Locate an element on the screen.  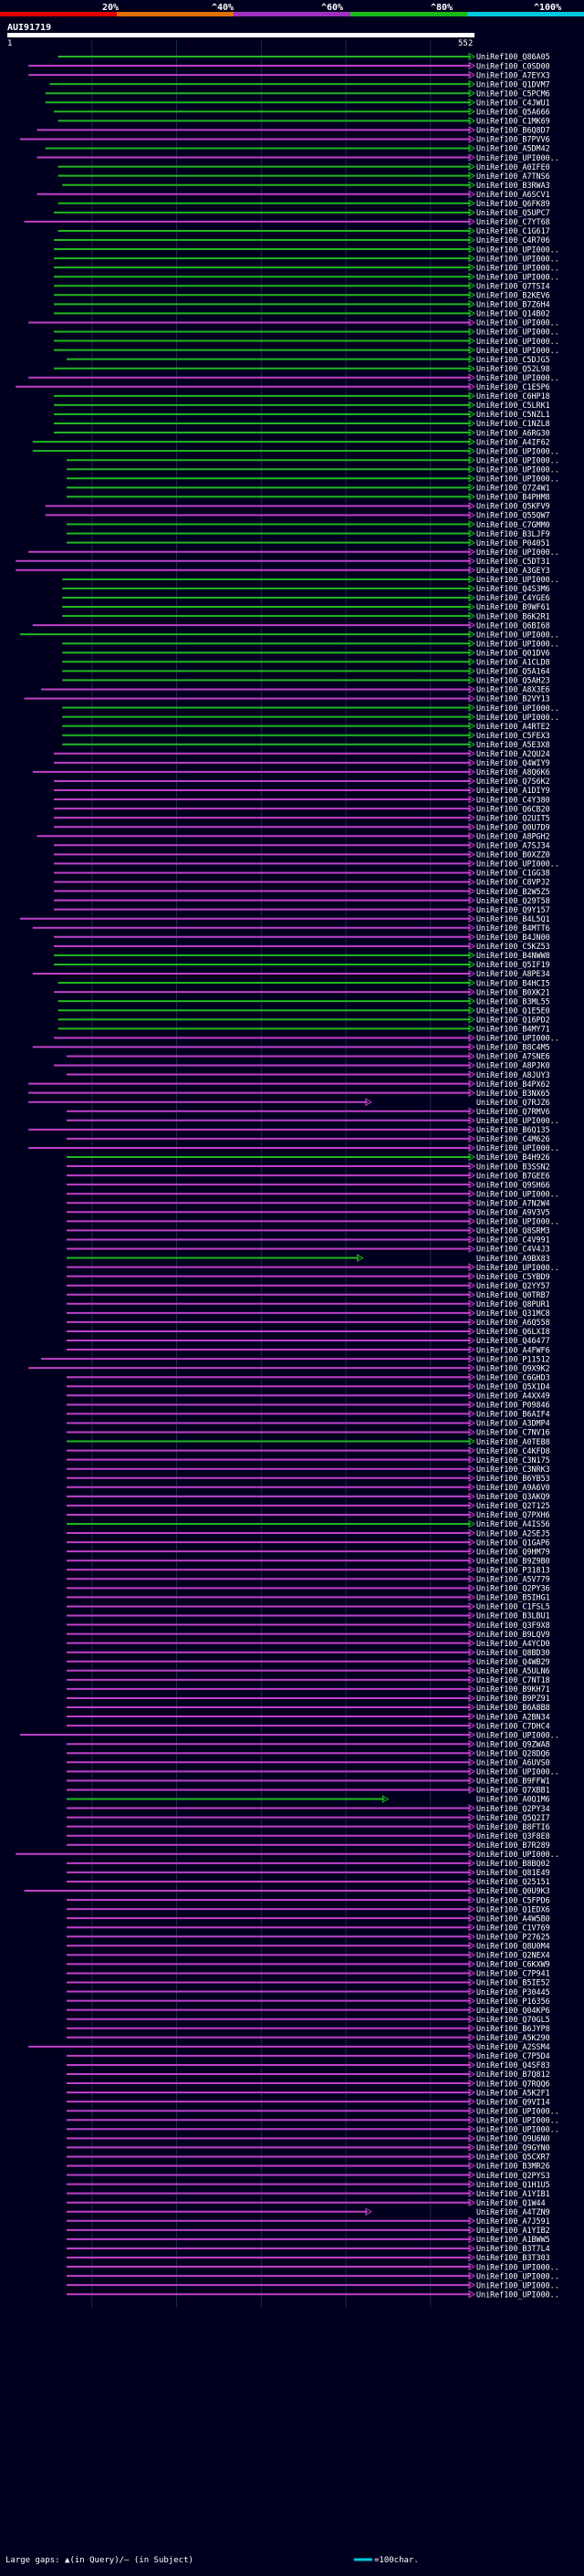
hit-label: UniRef100_A4FWF6 is located at coordinates (513, 1349).